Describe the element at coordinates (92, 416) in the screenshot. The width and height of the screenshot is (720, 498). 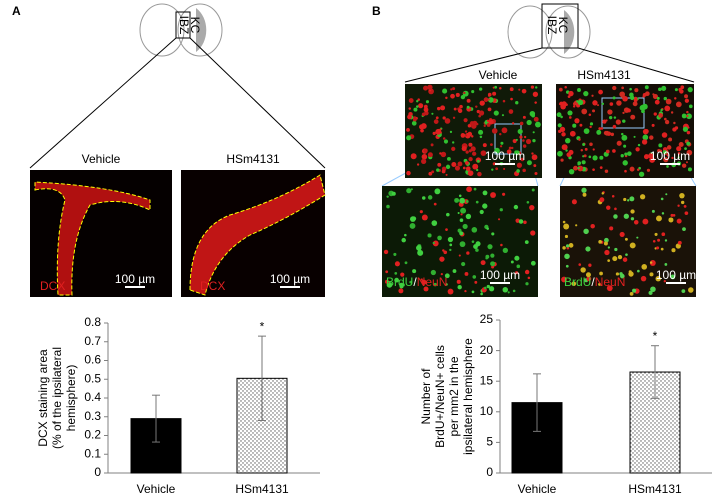
I see `y-tick-label: 0.3` at that location.